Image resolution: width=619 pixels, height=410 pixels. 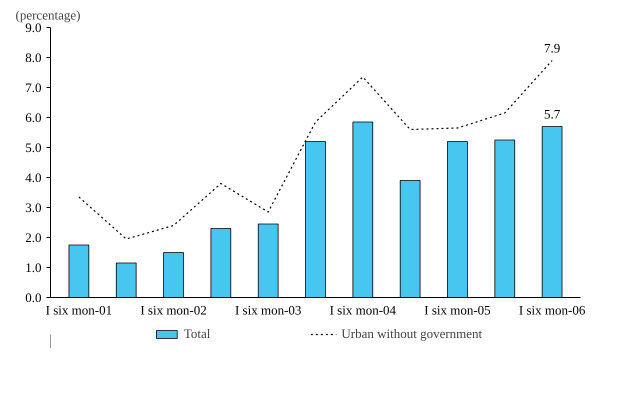 I want to click on y-tick-label: 7.0, so click(x=33, y=87).